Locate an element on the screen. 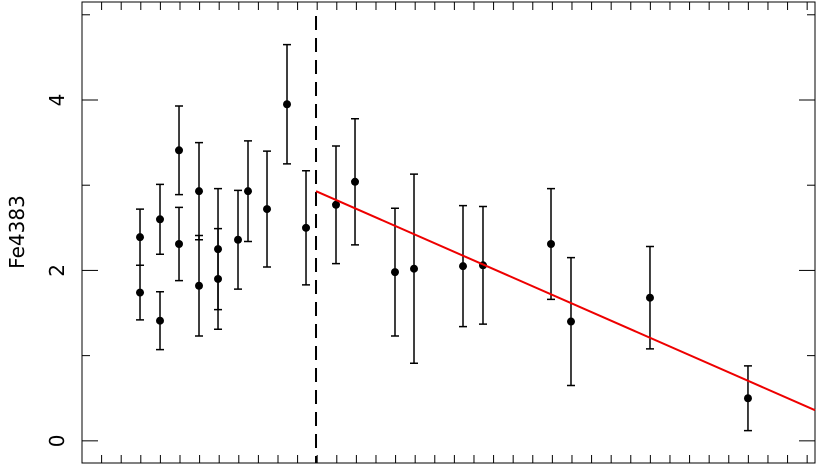  y-tick-label: 4 is located at coordinates (57, 100).